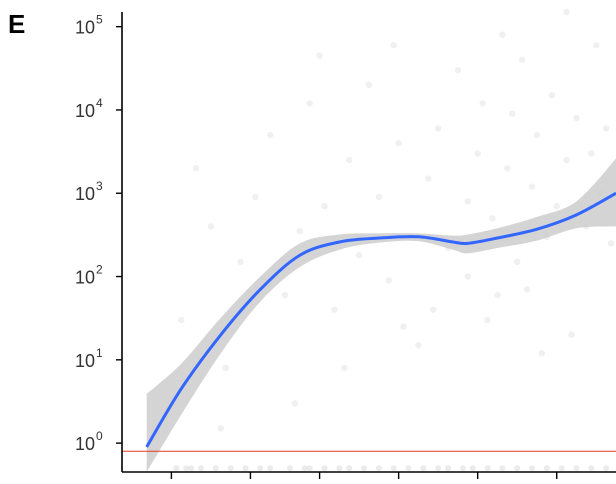  What do you see at coordinates (99, 436) in the screenshot?
I see `y-tick-exponent: 0` at bounding box center [99, 436].